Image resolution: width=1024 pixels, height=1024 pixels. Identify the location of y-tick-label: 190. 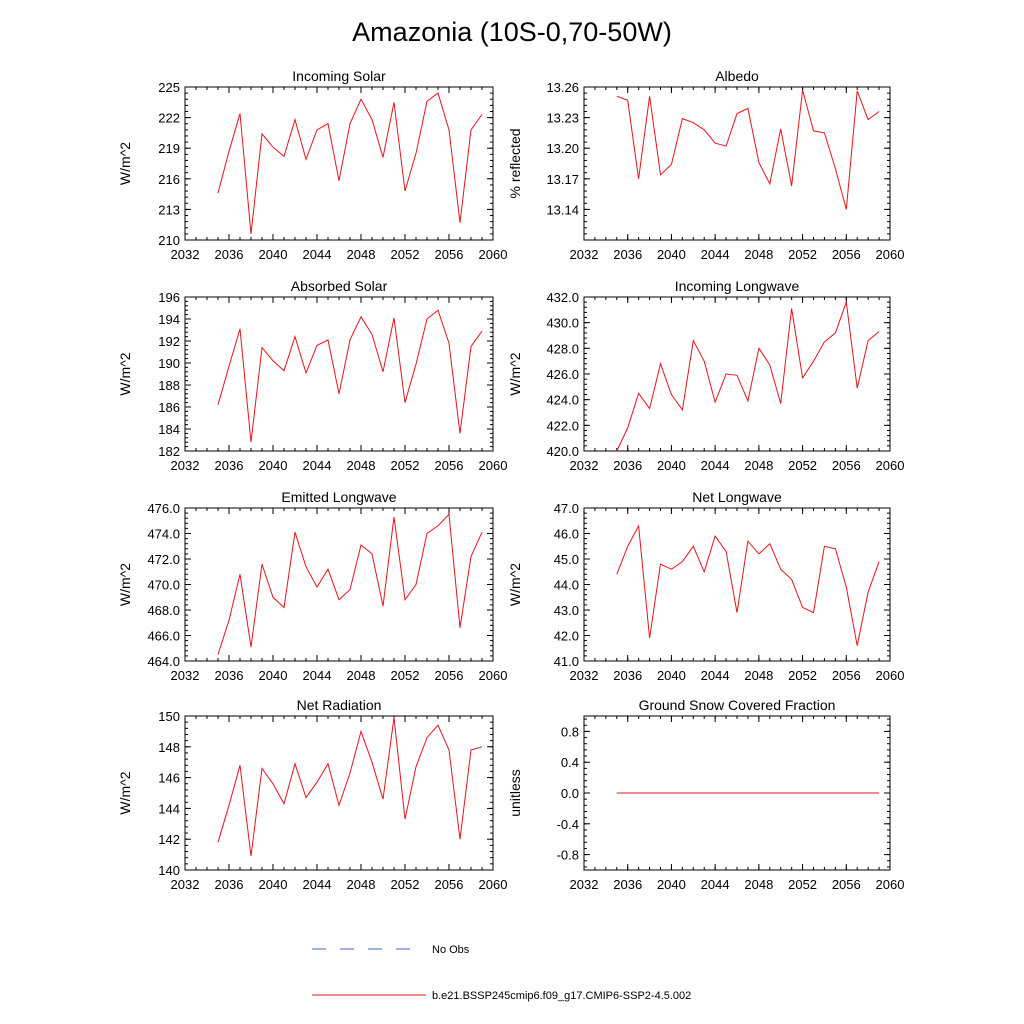
(169, 363).